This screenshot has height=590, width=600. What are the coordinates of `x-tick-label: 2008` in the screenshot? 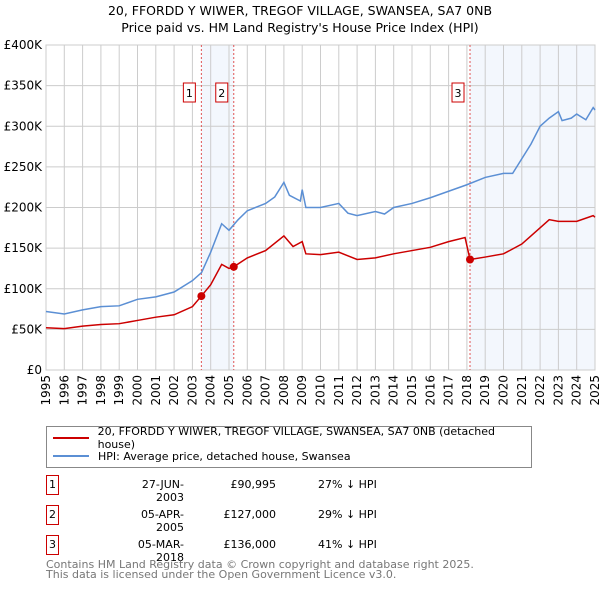 It's located at (284, 390).